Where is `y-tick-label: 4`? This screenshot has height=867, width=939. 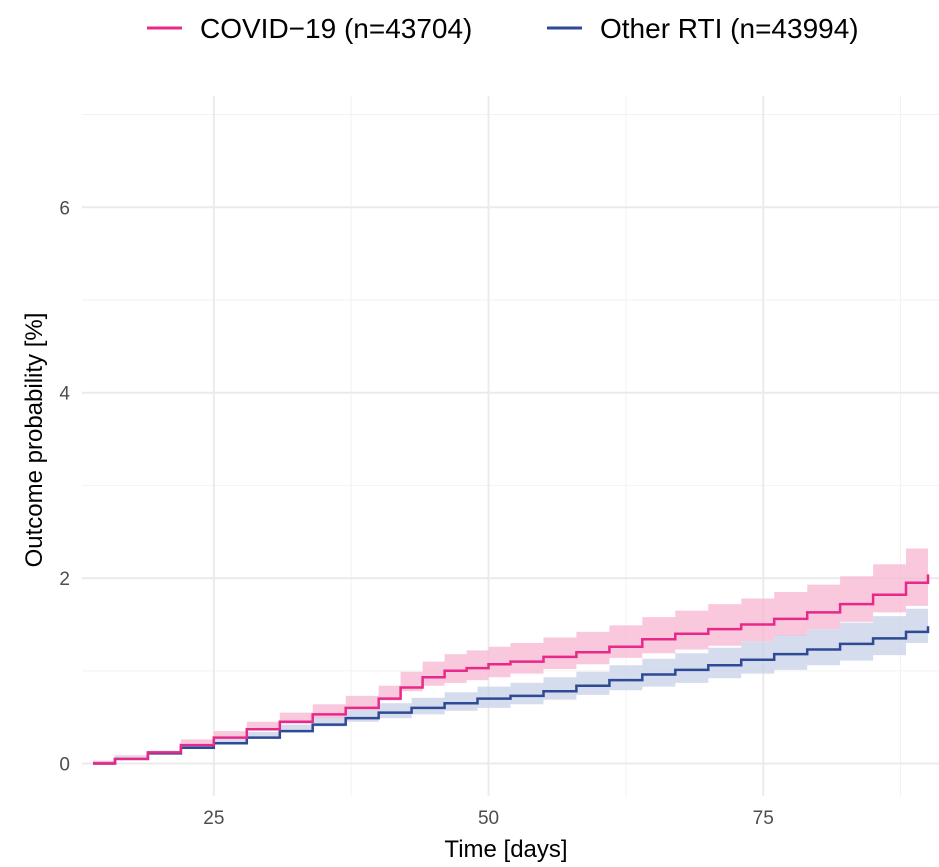
y-tick-label: 4 is located at coordinates (64, 394).